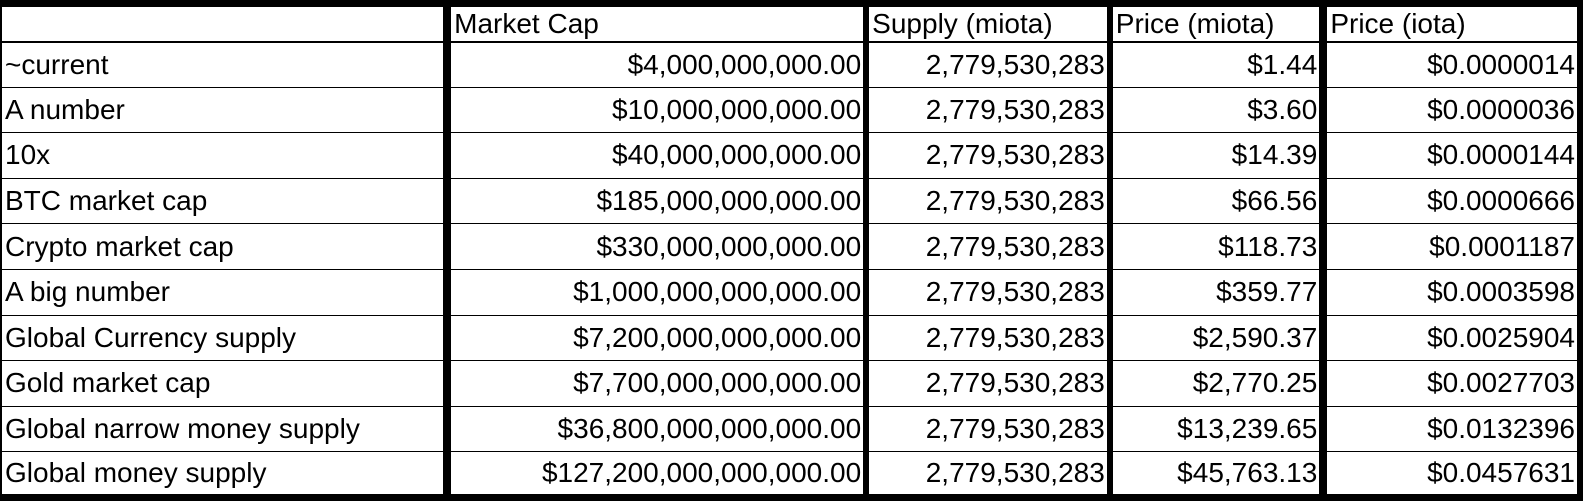 This screenshot has height=501, width=1583. Describe the element at coordinates (224, 155) in the screenshot. I see `row-label-cell: 10x` at that location.